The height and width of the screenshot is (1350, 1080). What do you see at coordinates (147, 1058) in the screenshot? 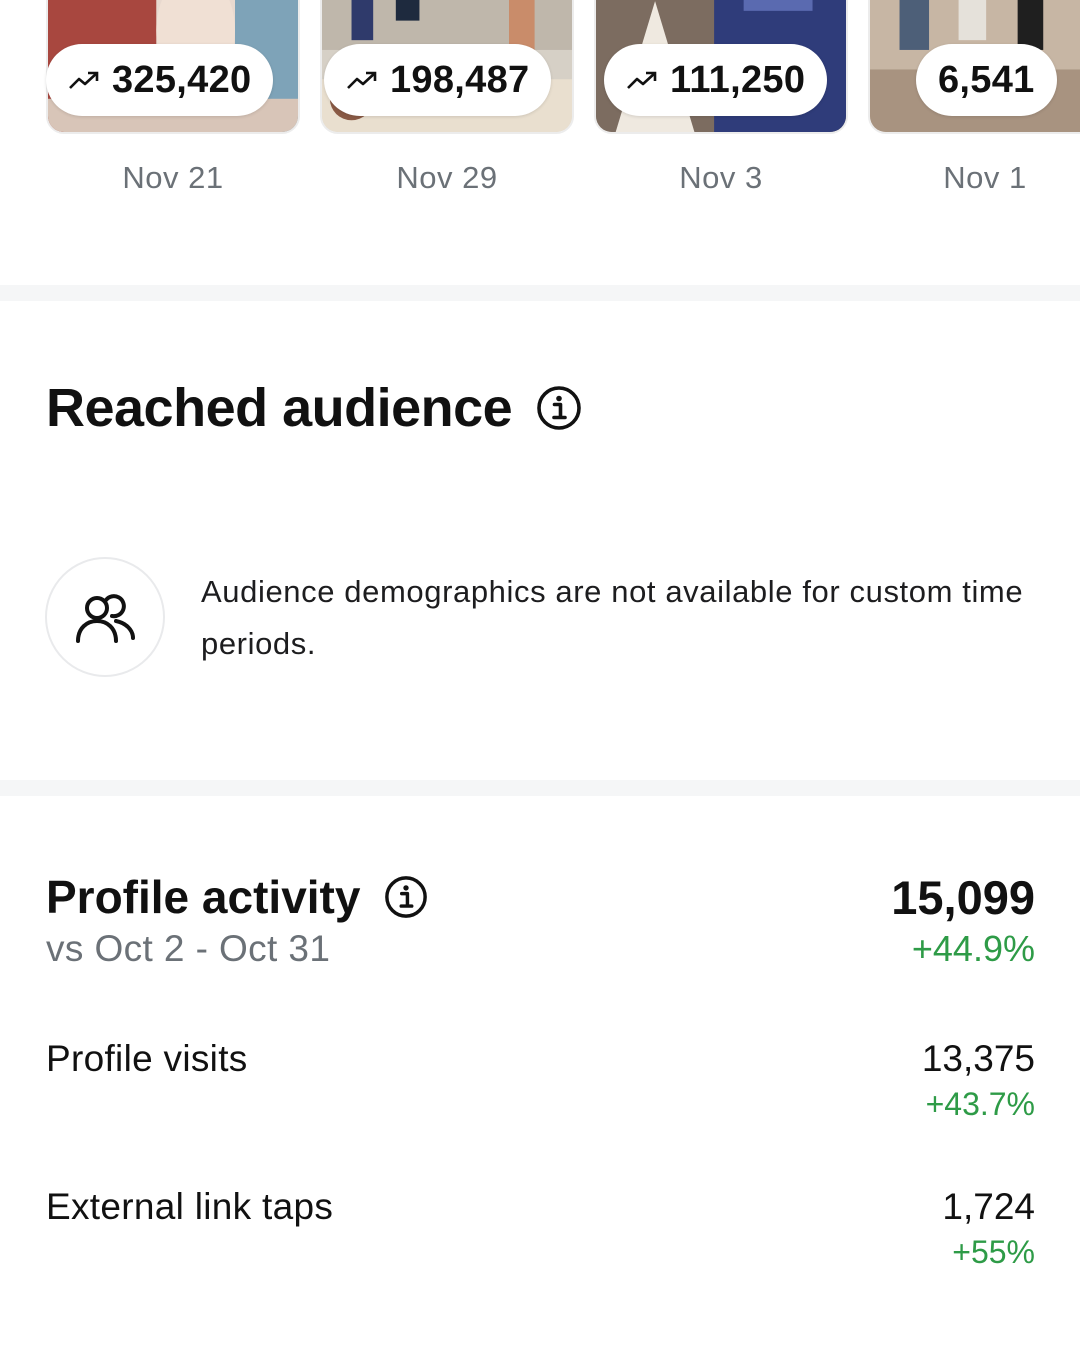
I see `metric-label-profile-visits: Profile visits` at bounding box center [147, 1058].